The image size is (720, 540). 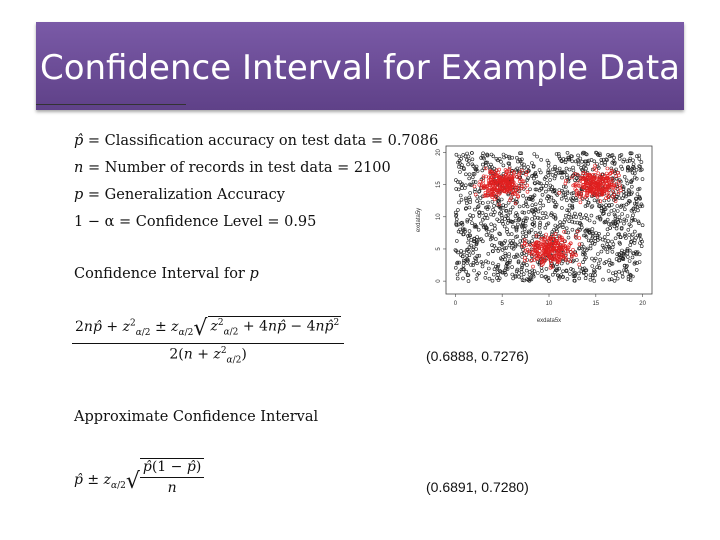 What do you see at coordinates (549, 216) in the screenshot?
I see `scatter-points` at bounding box center [549, 216].